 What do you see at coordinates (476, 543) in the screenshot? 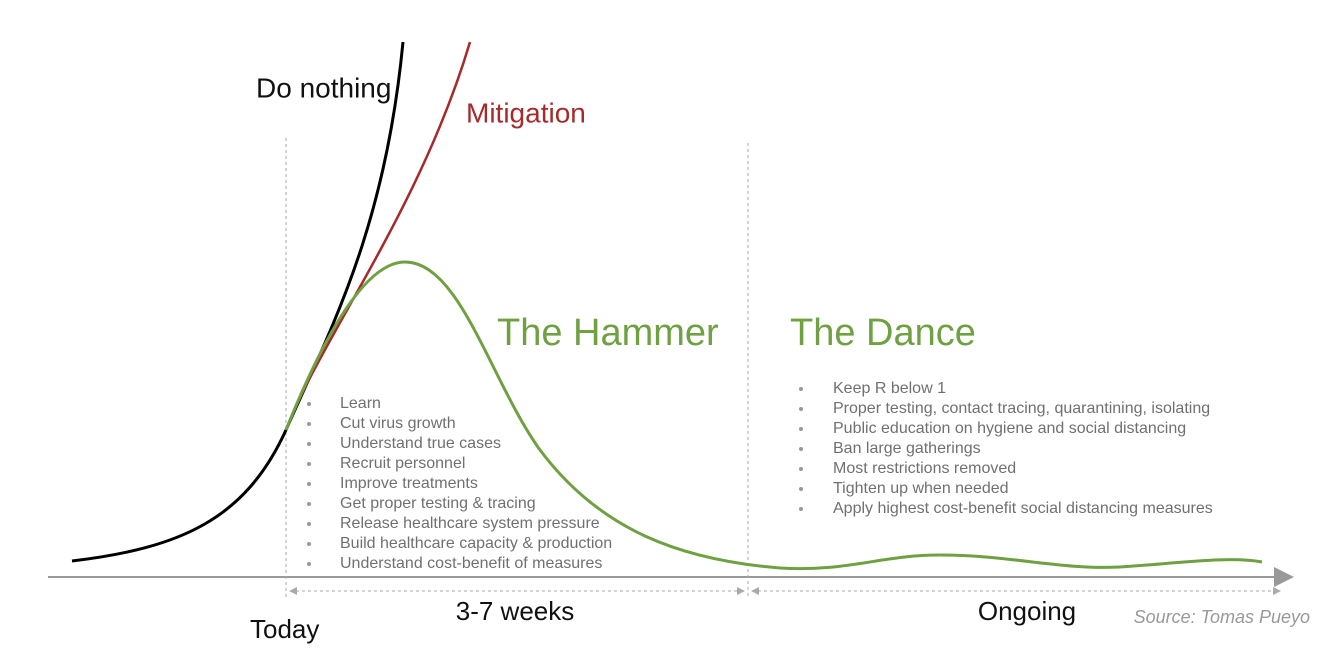
I see `list-item: Build healthcare capacity & production` at bounding box center [476, 543].